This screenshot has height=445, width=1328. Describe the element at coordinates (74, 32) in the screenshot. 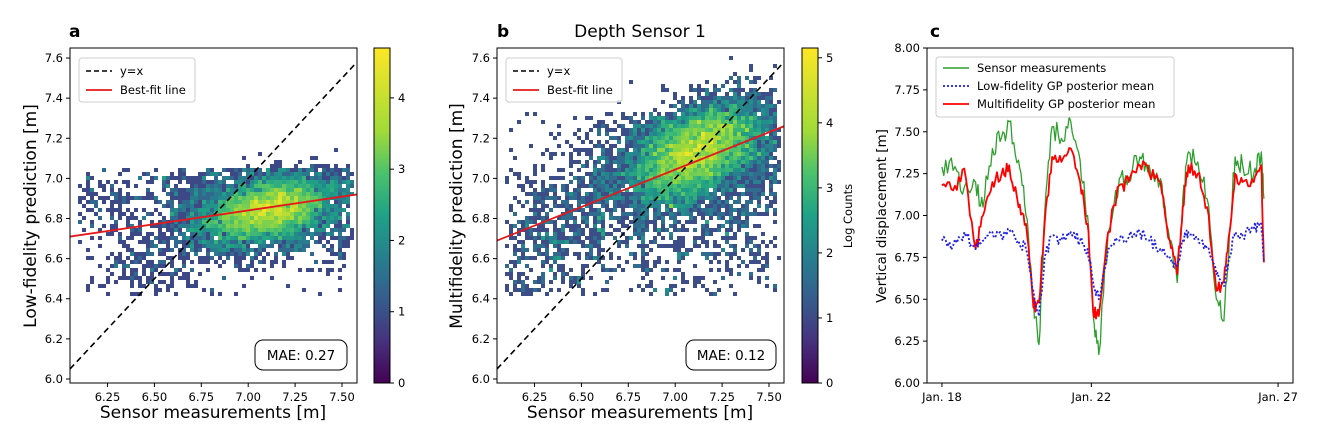

I see `panel-letter-a: a` at that location.